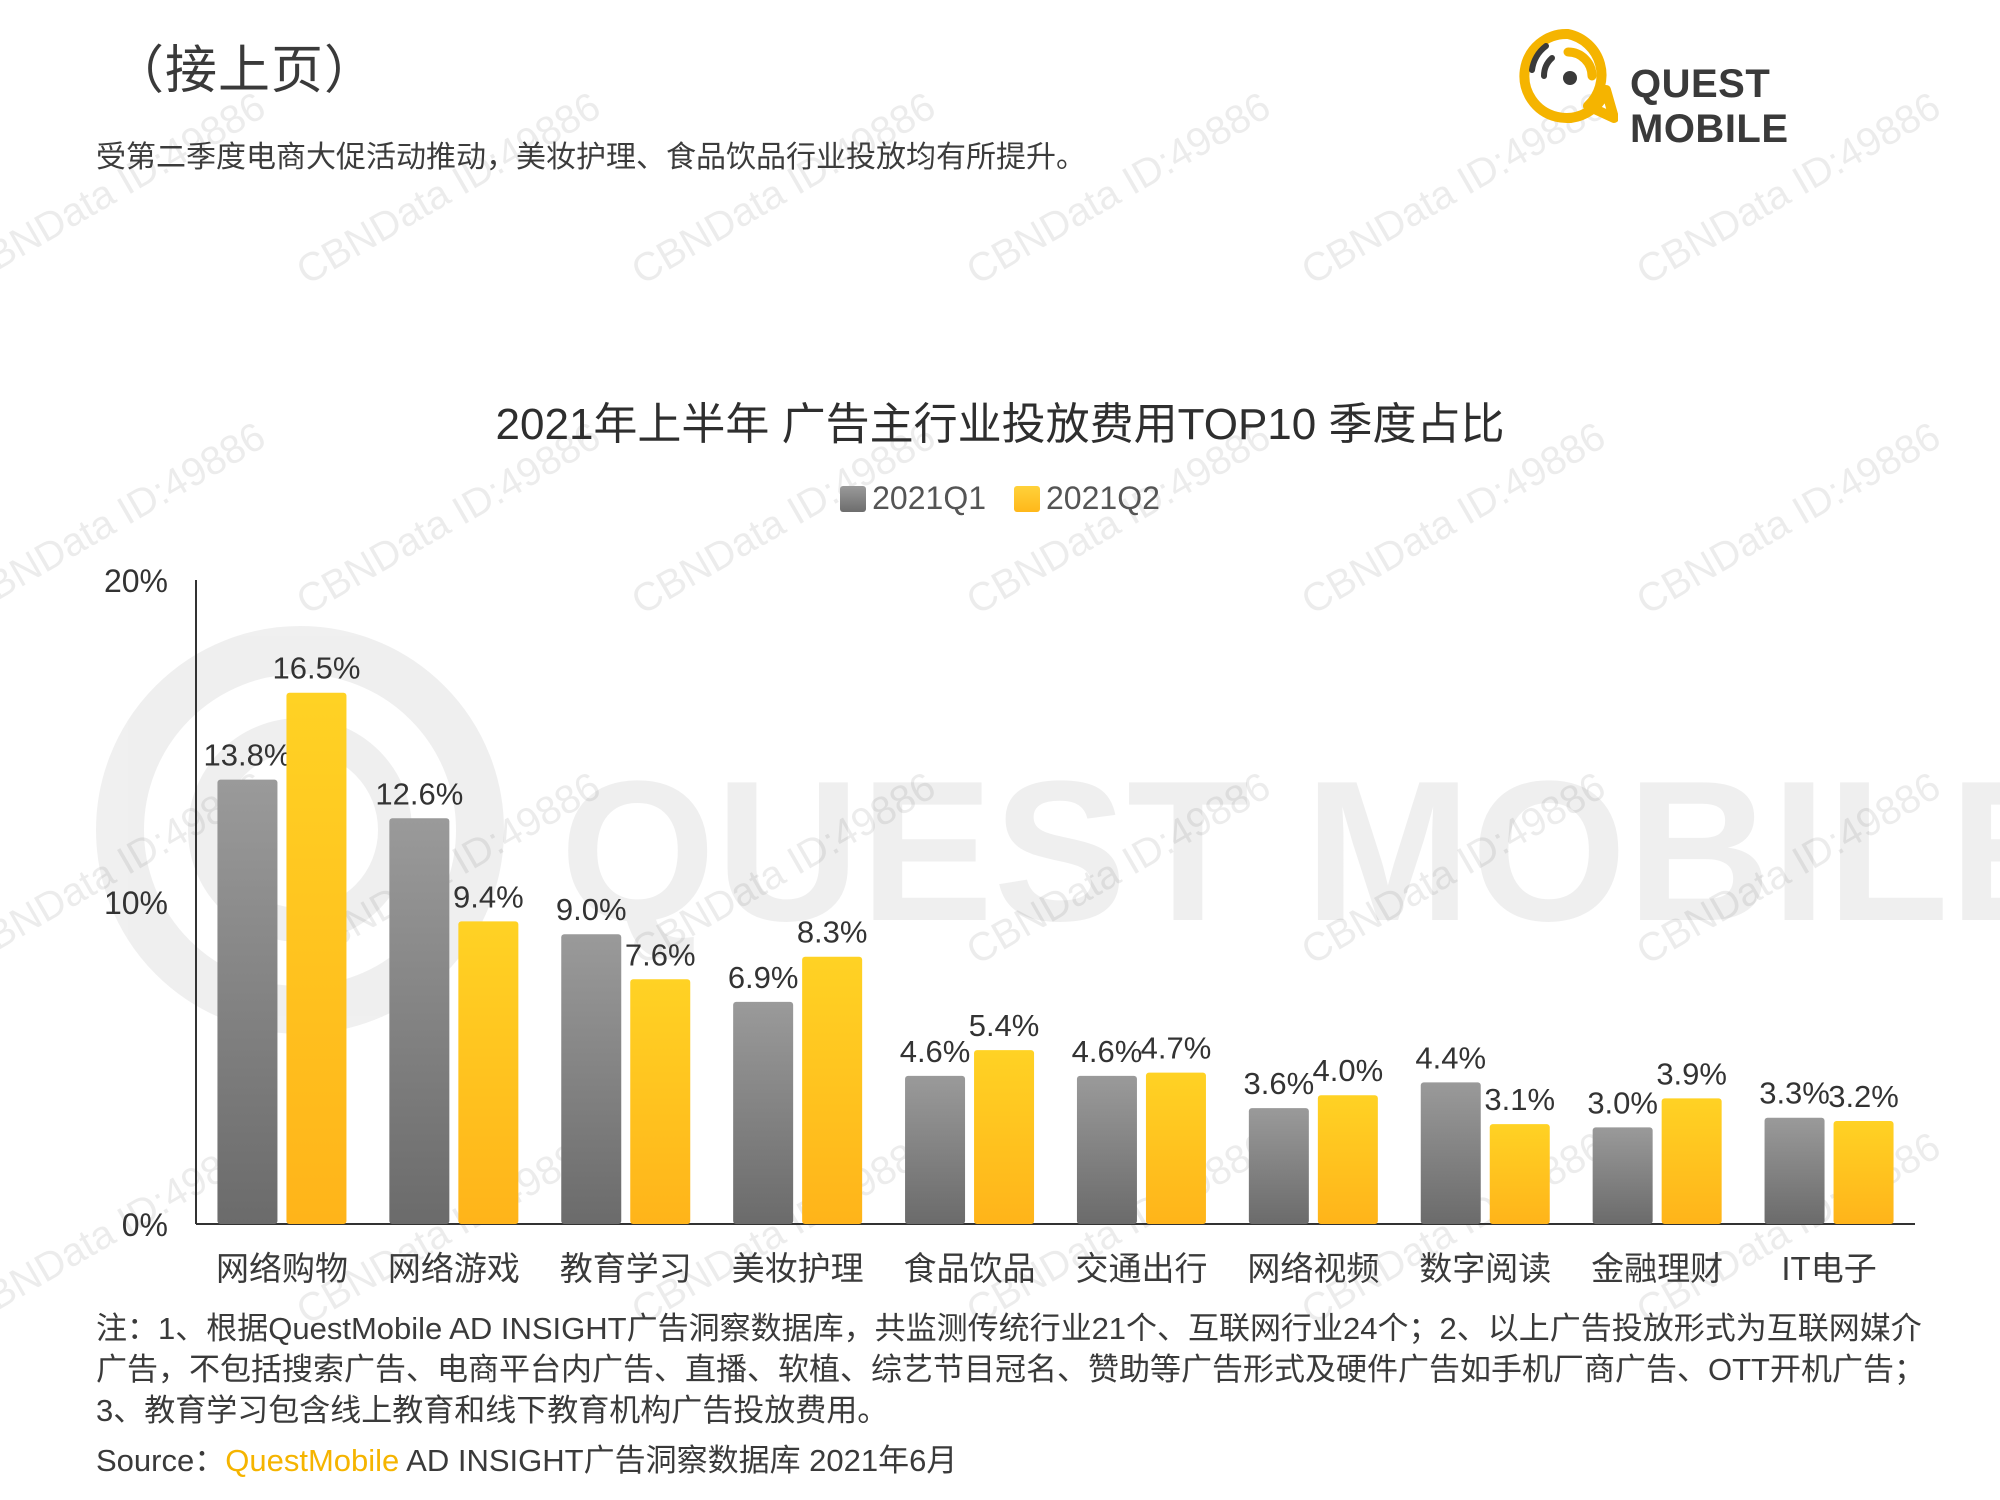  What do you see at coordinates (591, 909) in the screenshot?
I see `data-label: 9.0%` at bounding box center [591, 909].